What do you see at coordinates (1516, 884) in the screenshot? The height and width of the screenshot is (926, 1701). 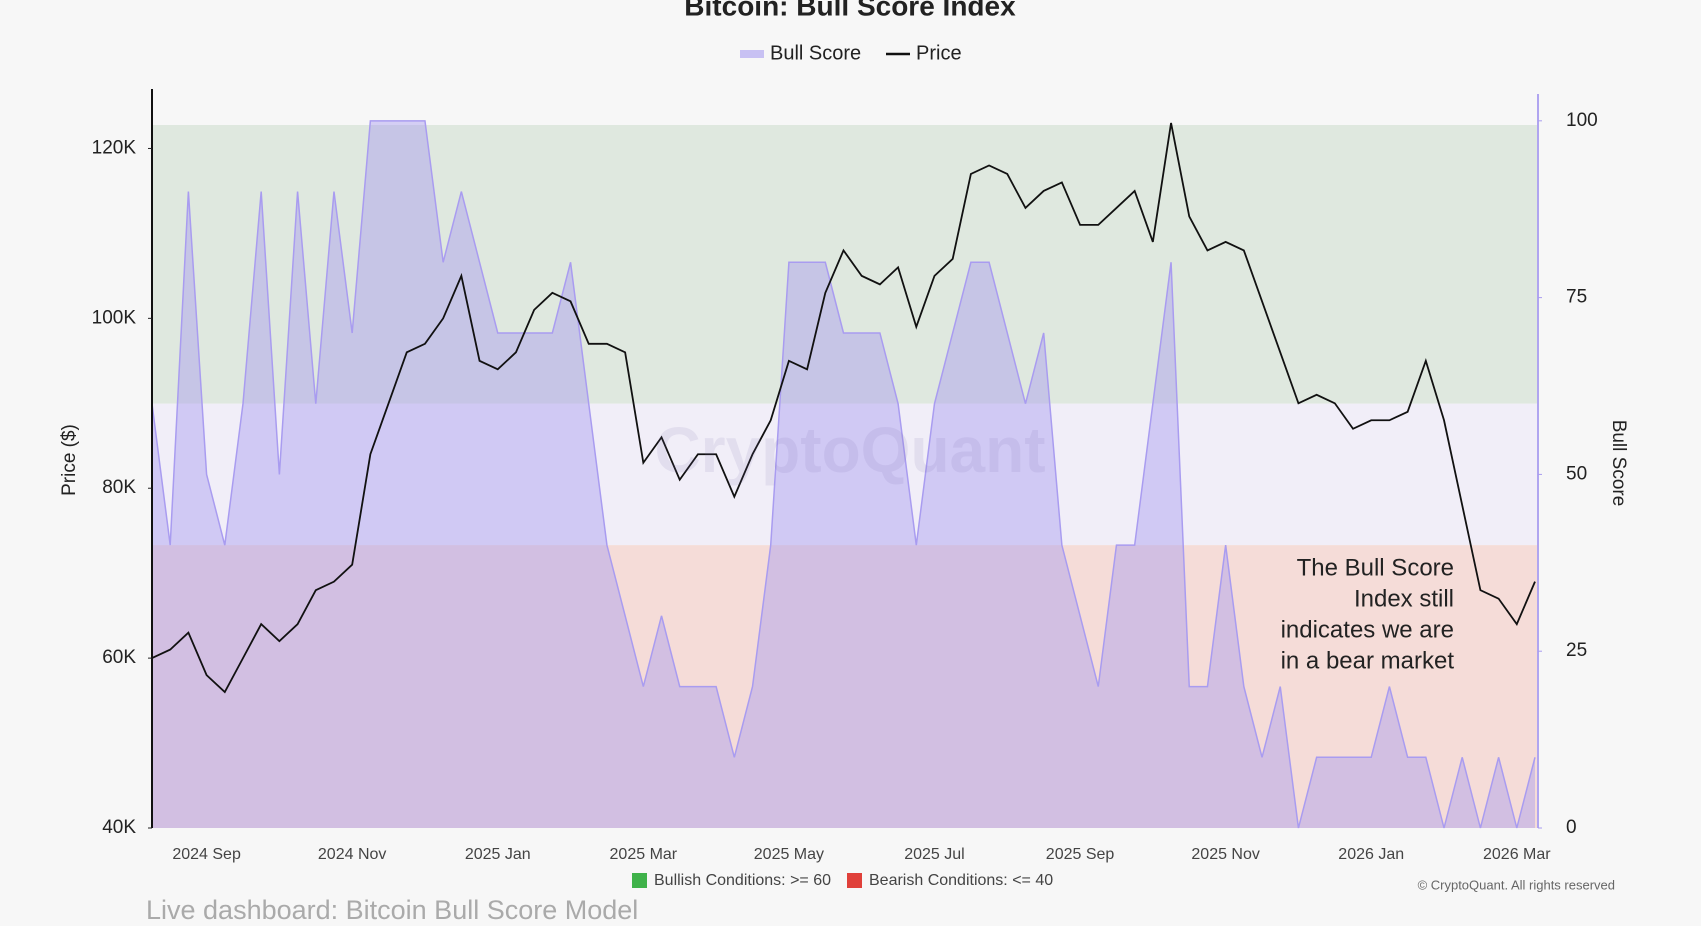 I see `copyright: © CryptoQuant. All rights reserved` at bounding box center [1516, 884].